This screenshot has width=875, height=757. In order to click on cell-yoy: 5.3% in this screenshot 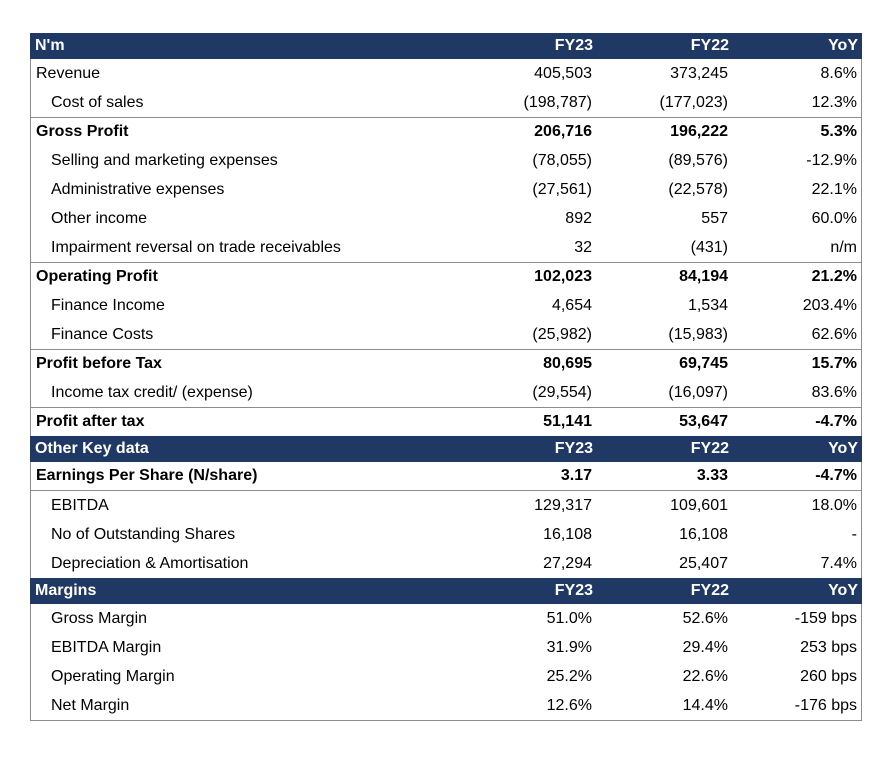, I will do `click(838, 132)`.